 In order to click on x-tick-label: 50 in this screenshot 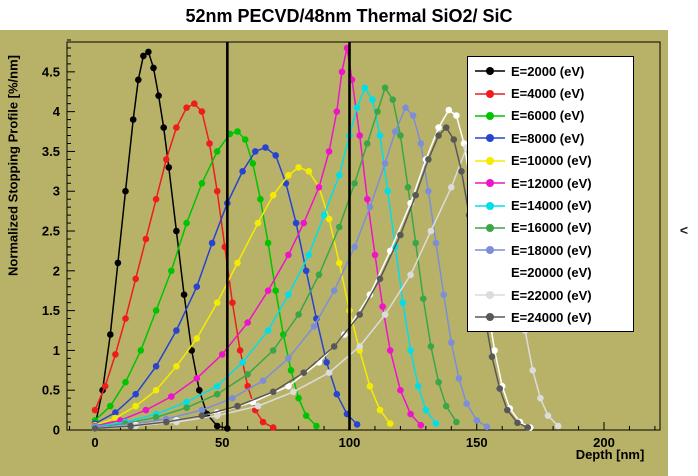, I will do `click(222, 442)`.